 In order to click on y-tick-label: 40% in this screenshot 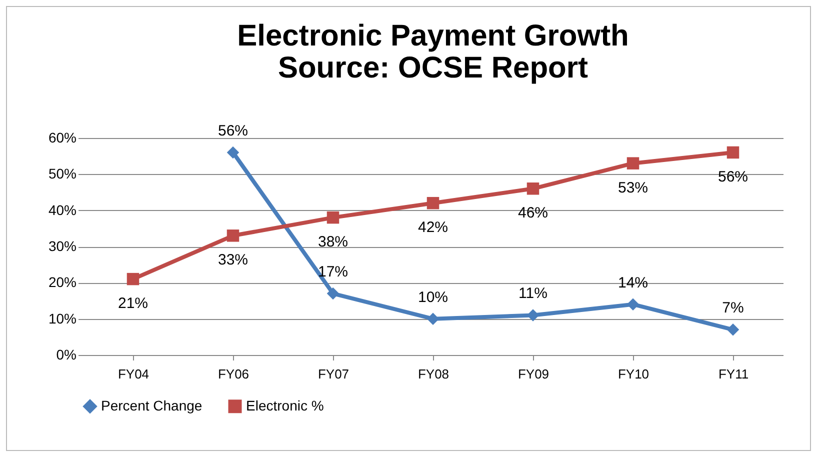, I will do `click(62, 210)`.